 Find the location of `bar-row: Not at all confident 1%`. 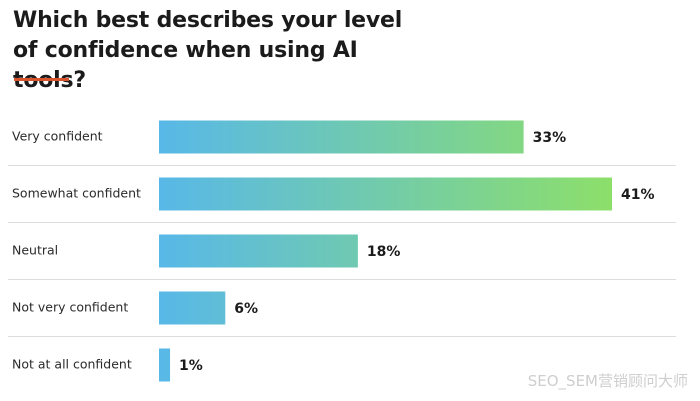

bar-row: Not at all confident 1% is located at coordinates (107, 365).